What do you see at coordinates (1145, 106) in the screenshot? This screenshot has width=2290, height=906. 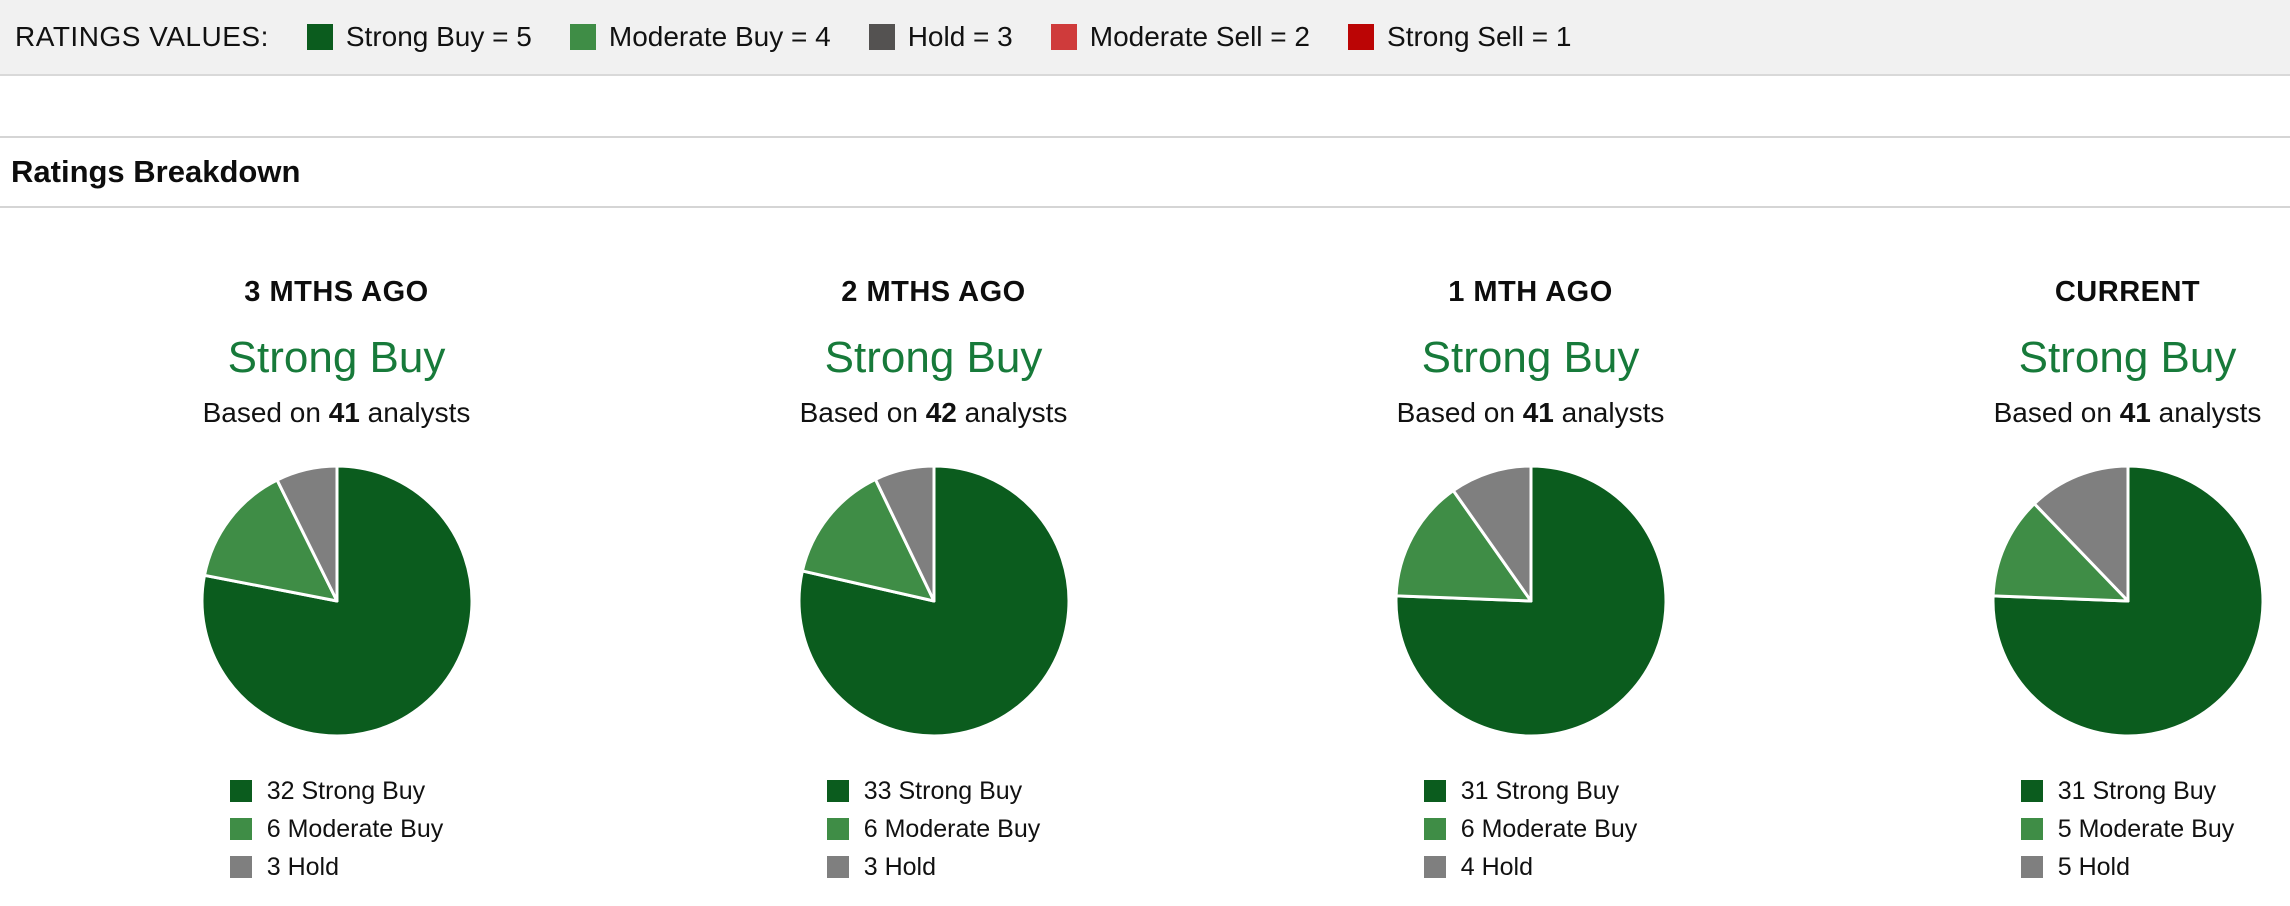 I see `spacer` at bounding box center [1145, 106].